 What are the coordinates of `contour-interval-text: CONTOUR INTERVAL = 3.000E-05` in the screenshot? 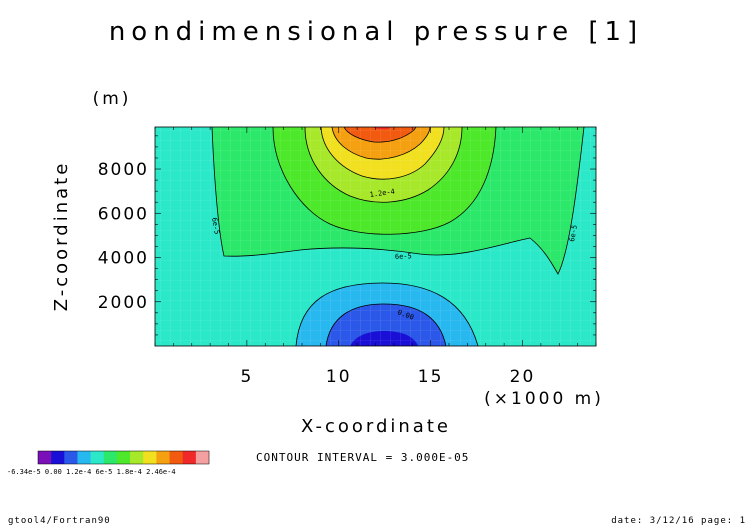 It's located at (362, 457).